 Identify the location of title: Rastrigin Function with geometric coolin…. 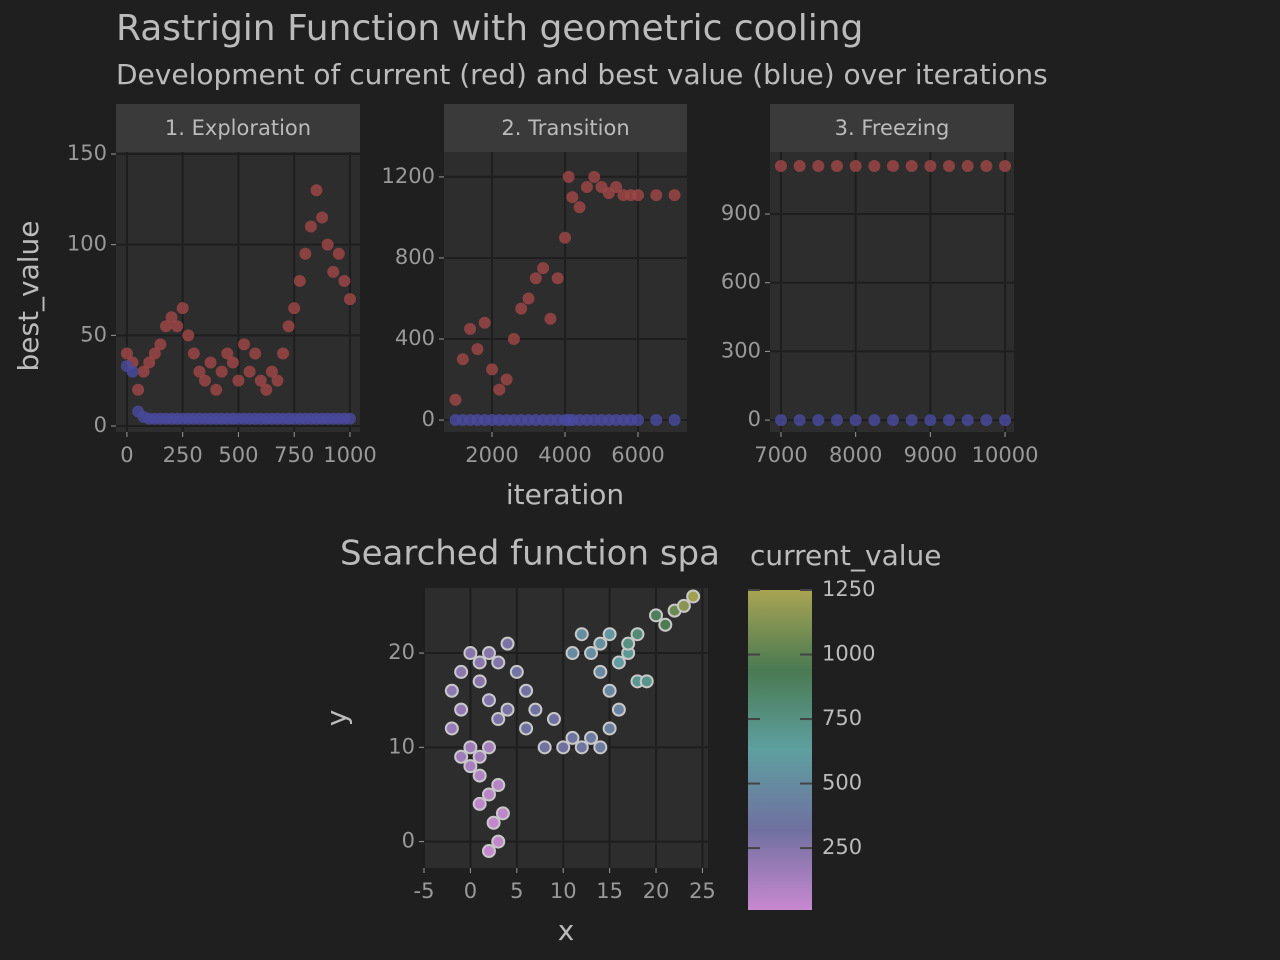
(489, 28).